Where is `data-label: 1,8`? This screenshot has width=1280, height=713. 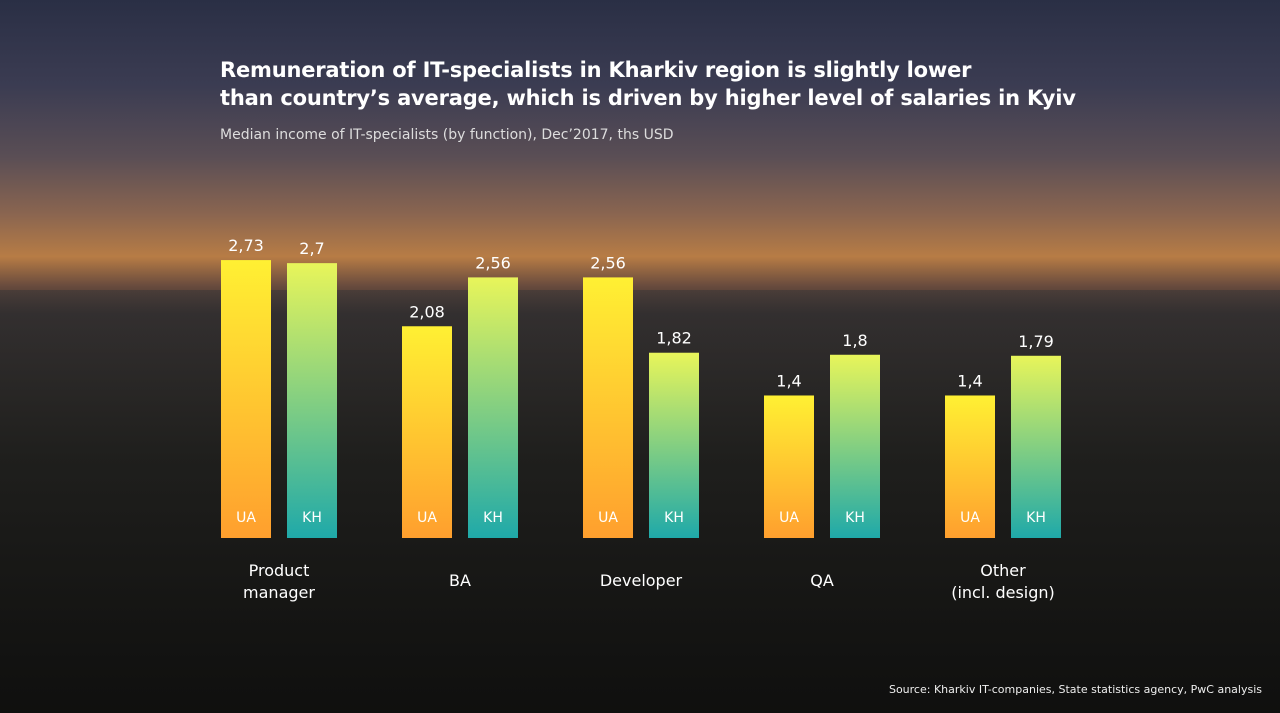
data-label: 1,8 is located at coordinates (854, 340).